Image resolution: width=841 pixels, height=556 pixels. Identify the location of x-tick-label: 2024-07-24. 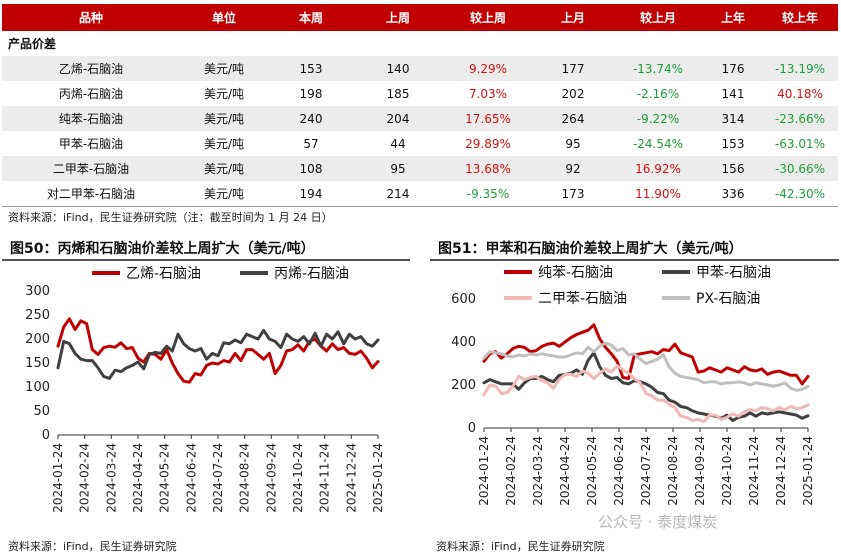
(646, 471).